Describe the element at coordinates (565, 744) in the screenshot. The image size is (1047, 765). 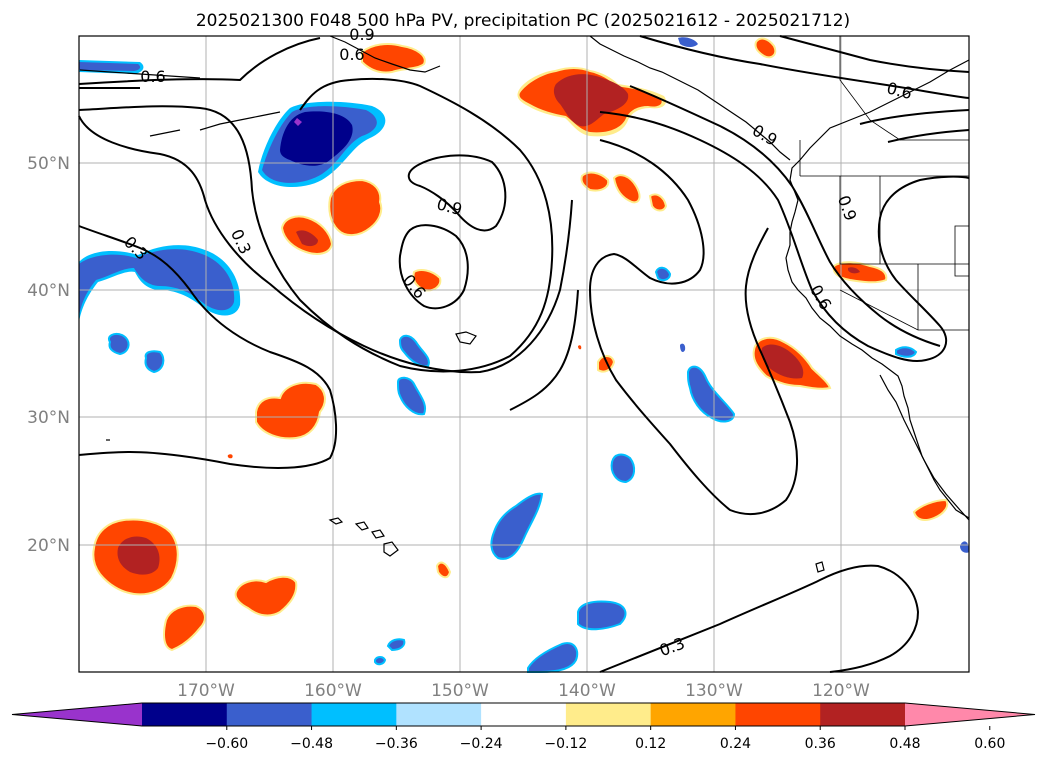
I see `colorbar-tick-label: −0.12` at that location.